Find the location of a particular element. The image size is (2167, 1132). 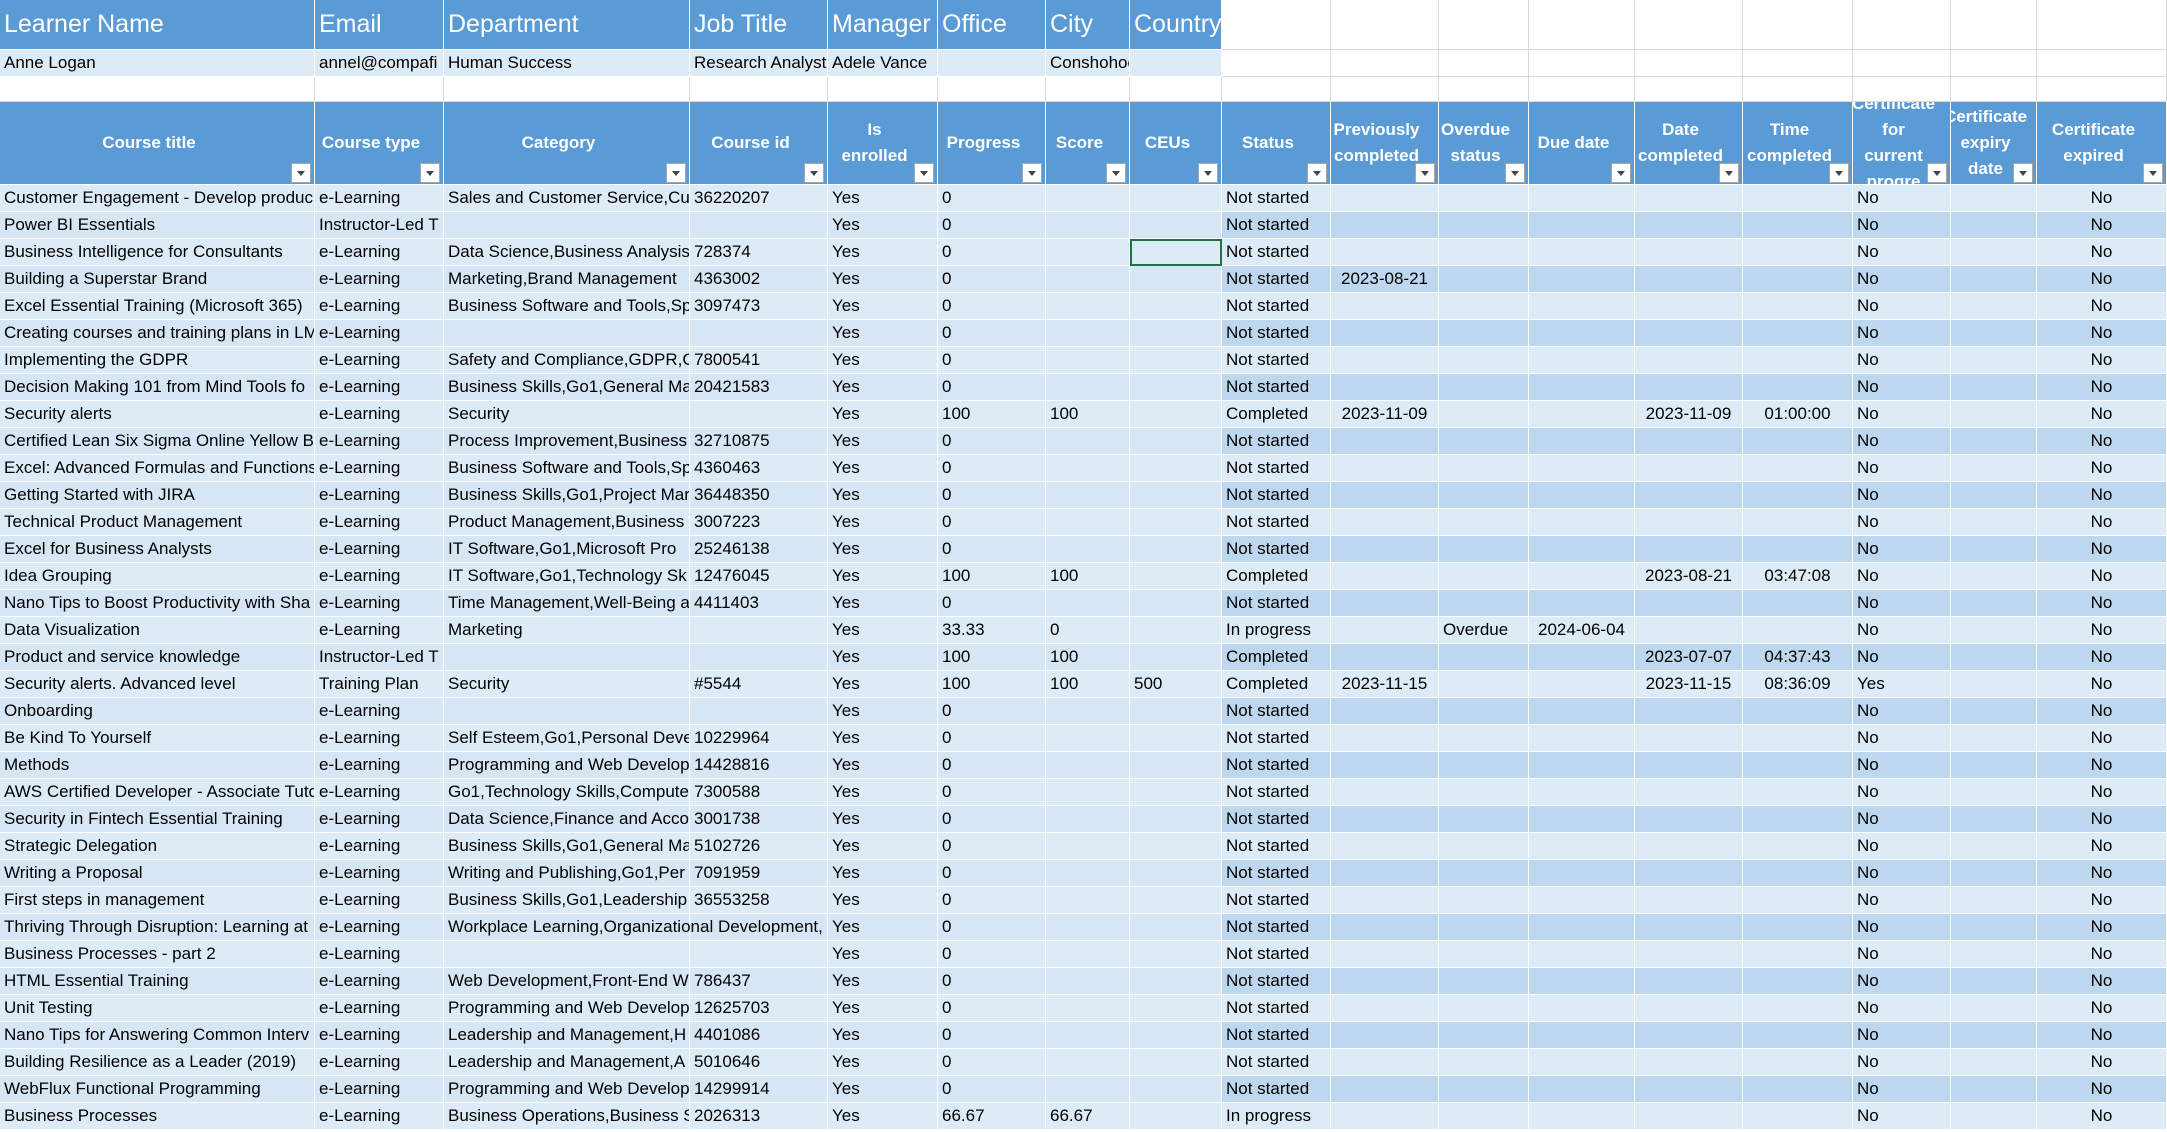

column-header: Category is located at coordinates (567, 143).